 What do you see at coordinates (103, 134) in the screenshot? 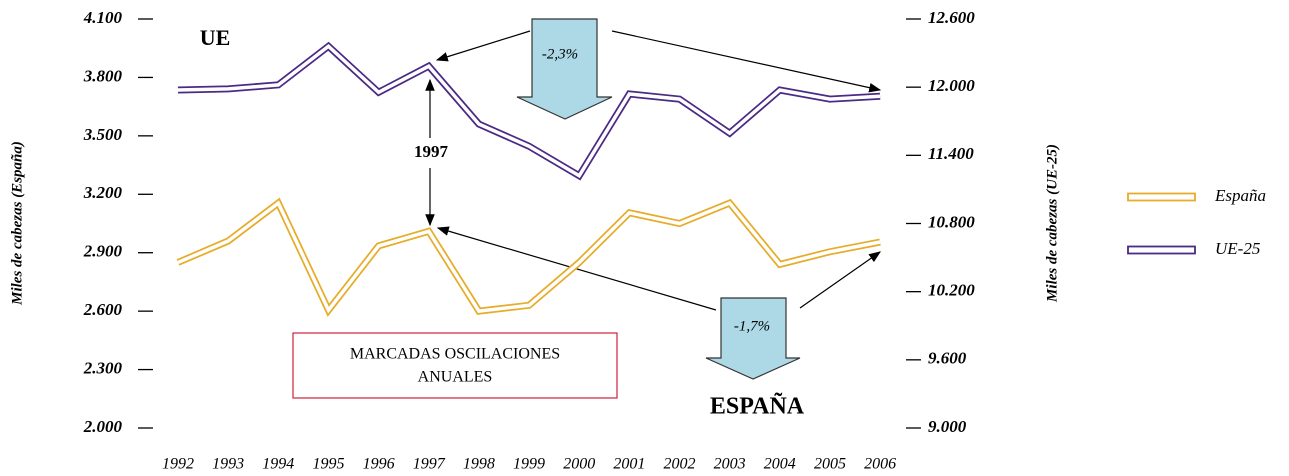
I see `y-tick-label: 3.500` at bounding box center [103, 134].